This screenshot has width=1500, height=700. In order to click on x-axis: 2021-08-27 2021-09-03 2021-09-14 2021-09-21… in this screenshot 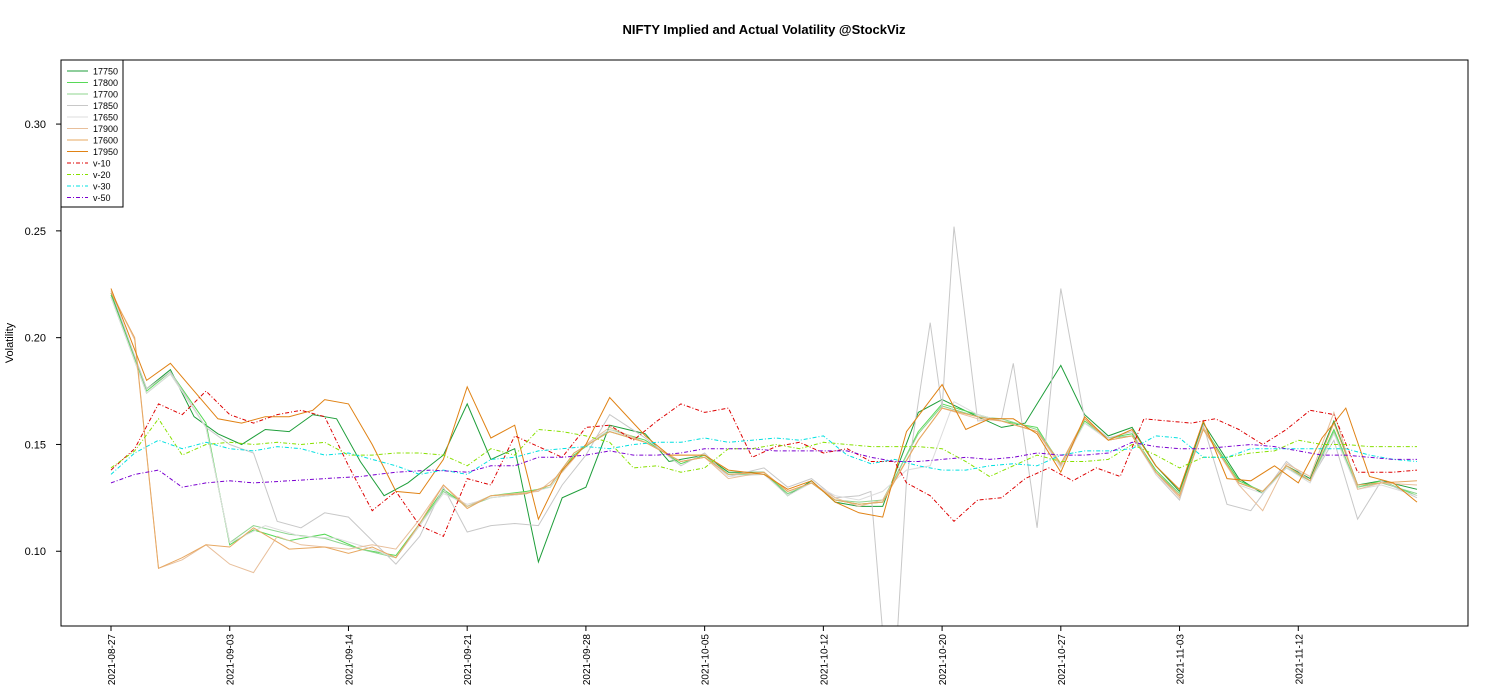, I will do `click(706, 655)`.